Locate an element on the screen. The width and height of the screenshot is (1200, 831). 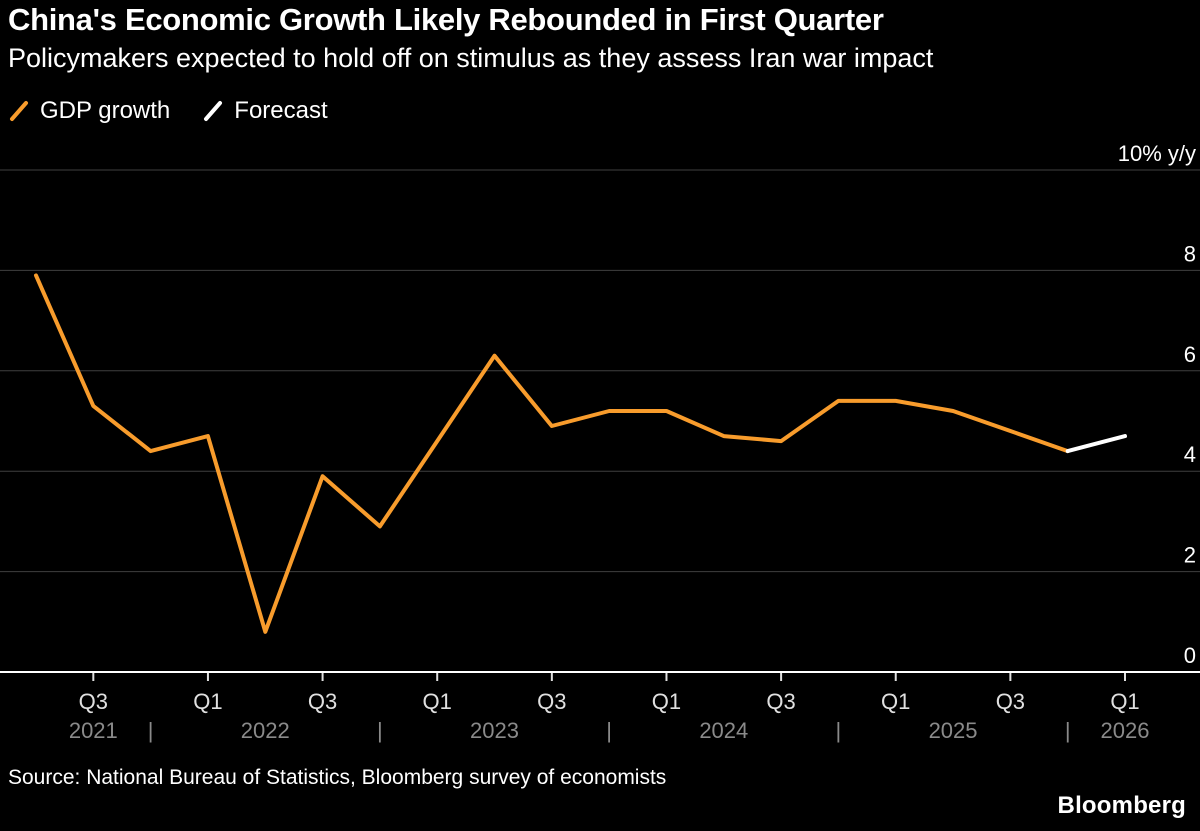
year-label: 2022 is located at coordinates (265, 730).